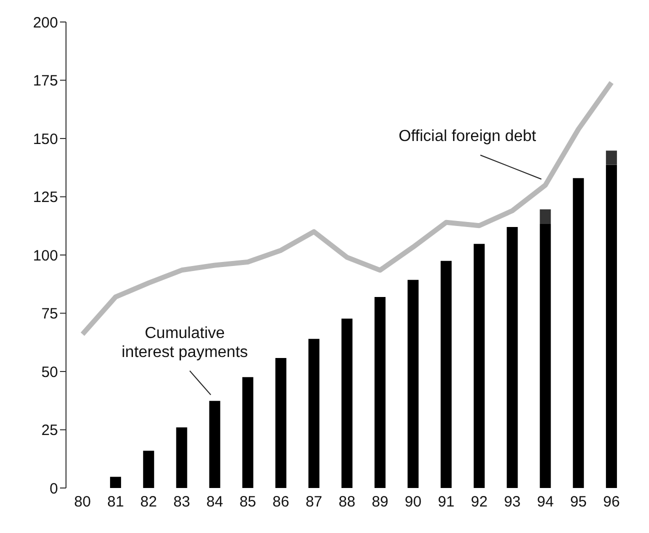 This screenshot has height=533, width=649. Describe the element at coordinates (45, 197) in the screenshot. I see `y-tick-label: 125` at that location.